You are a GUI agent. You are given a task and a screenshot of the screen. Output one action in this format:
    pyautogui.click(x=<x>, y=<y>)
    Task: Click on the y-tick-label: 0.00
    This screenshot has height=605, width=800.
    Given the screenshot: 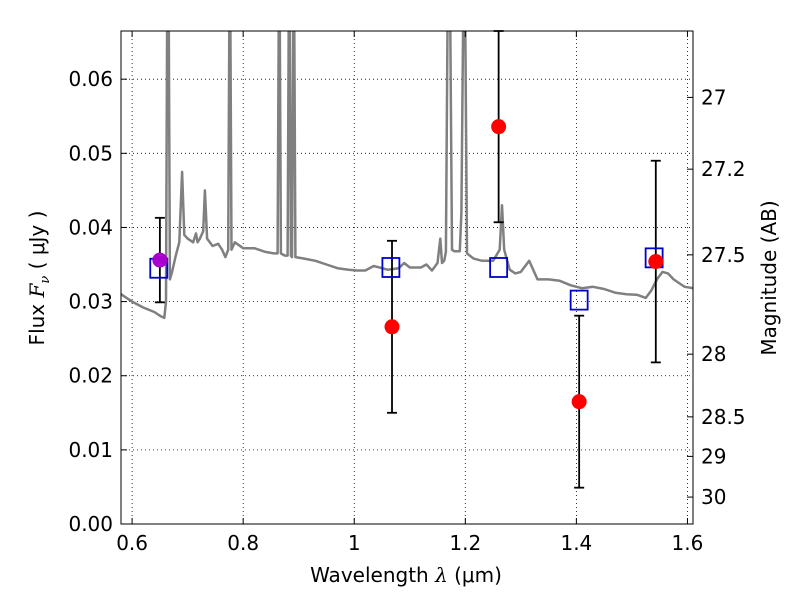 What is the action you would take?
    pyautogui.click(x=90, y=524)
    